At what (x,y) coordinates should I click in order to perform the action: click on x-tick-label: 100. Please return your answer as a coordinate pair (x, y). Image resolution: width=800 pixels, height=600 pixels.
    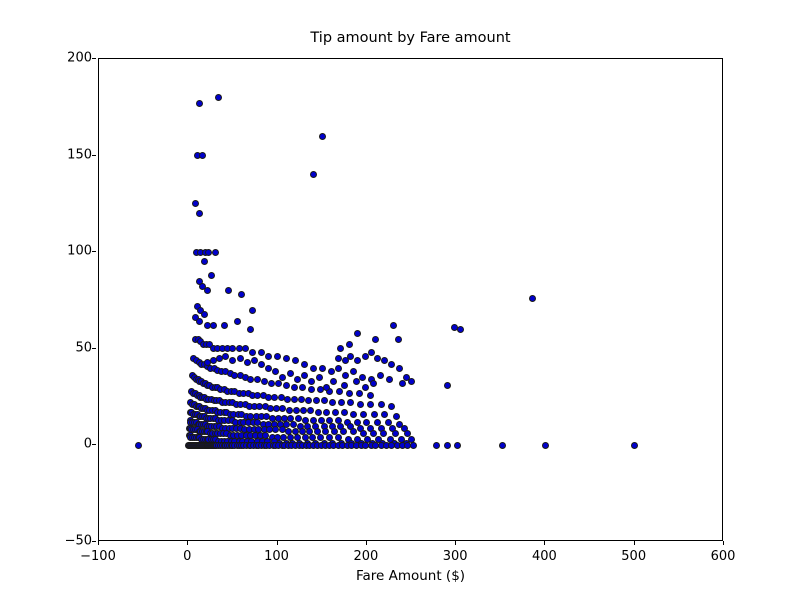
    Looking at the image, I should click on (276, 556).